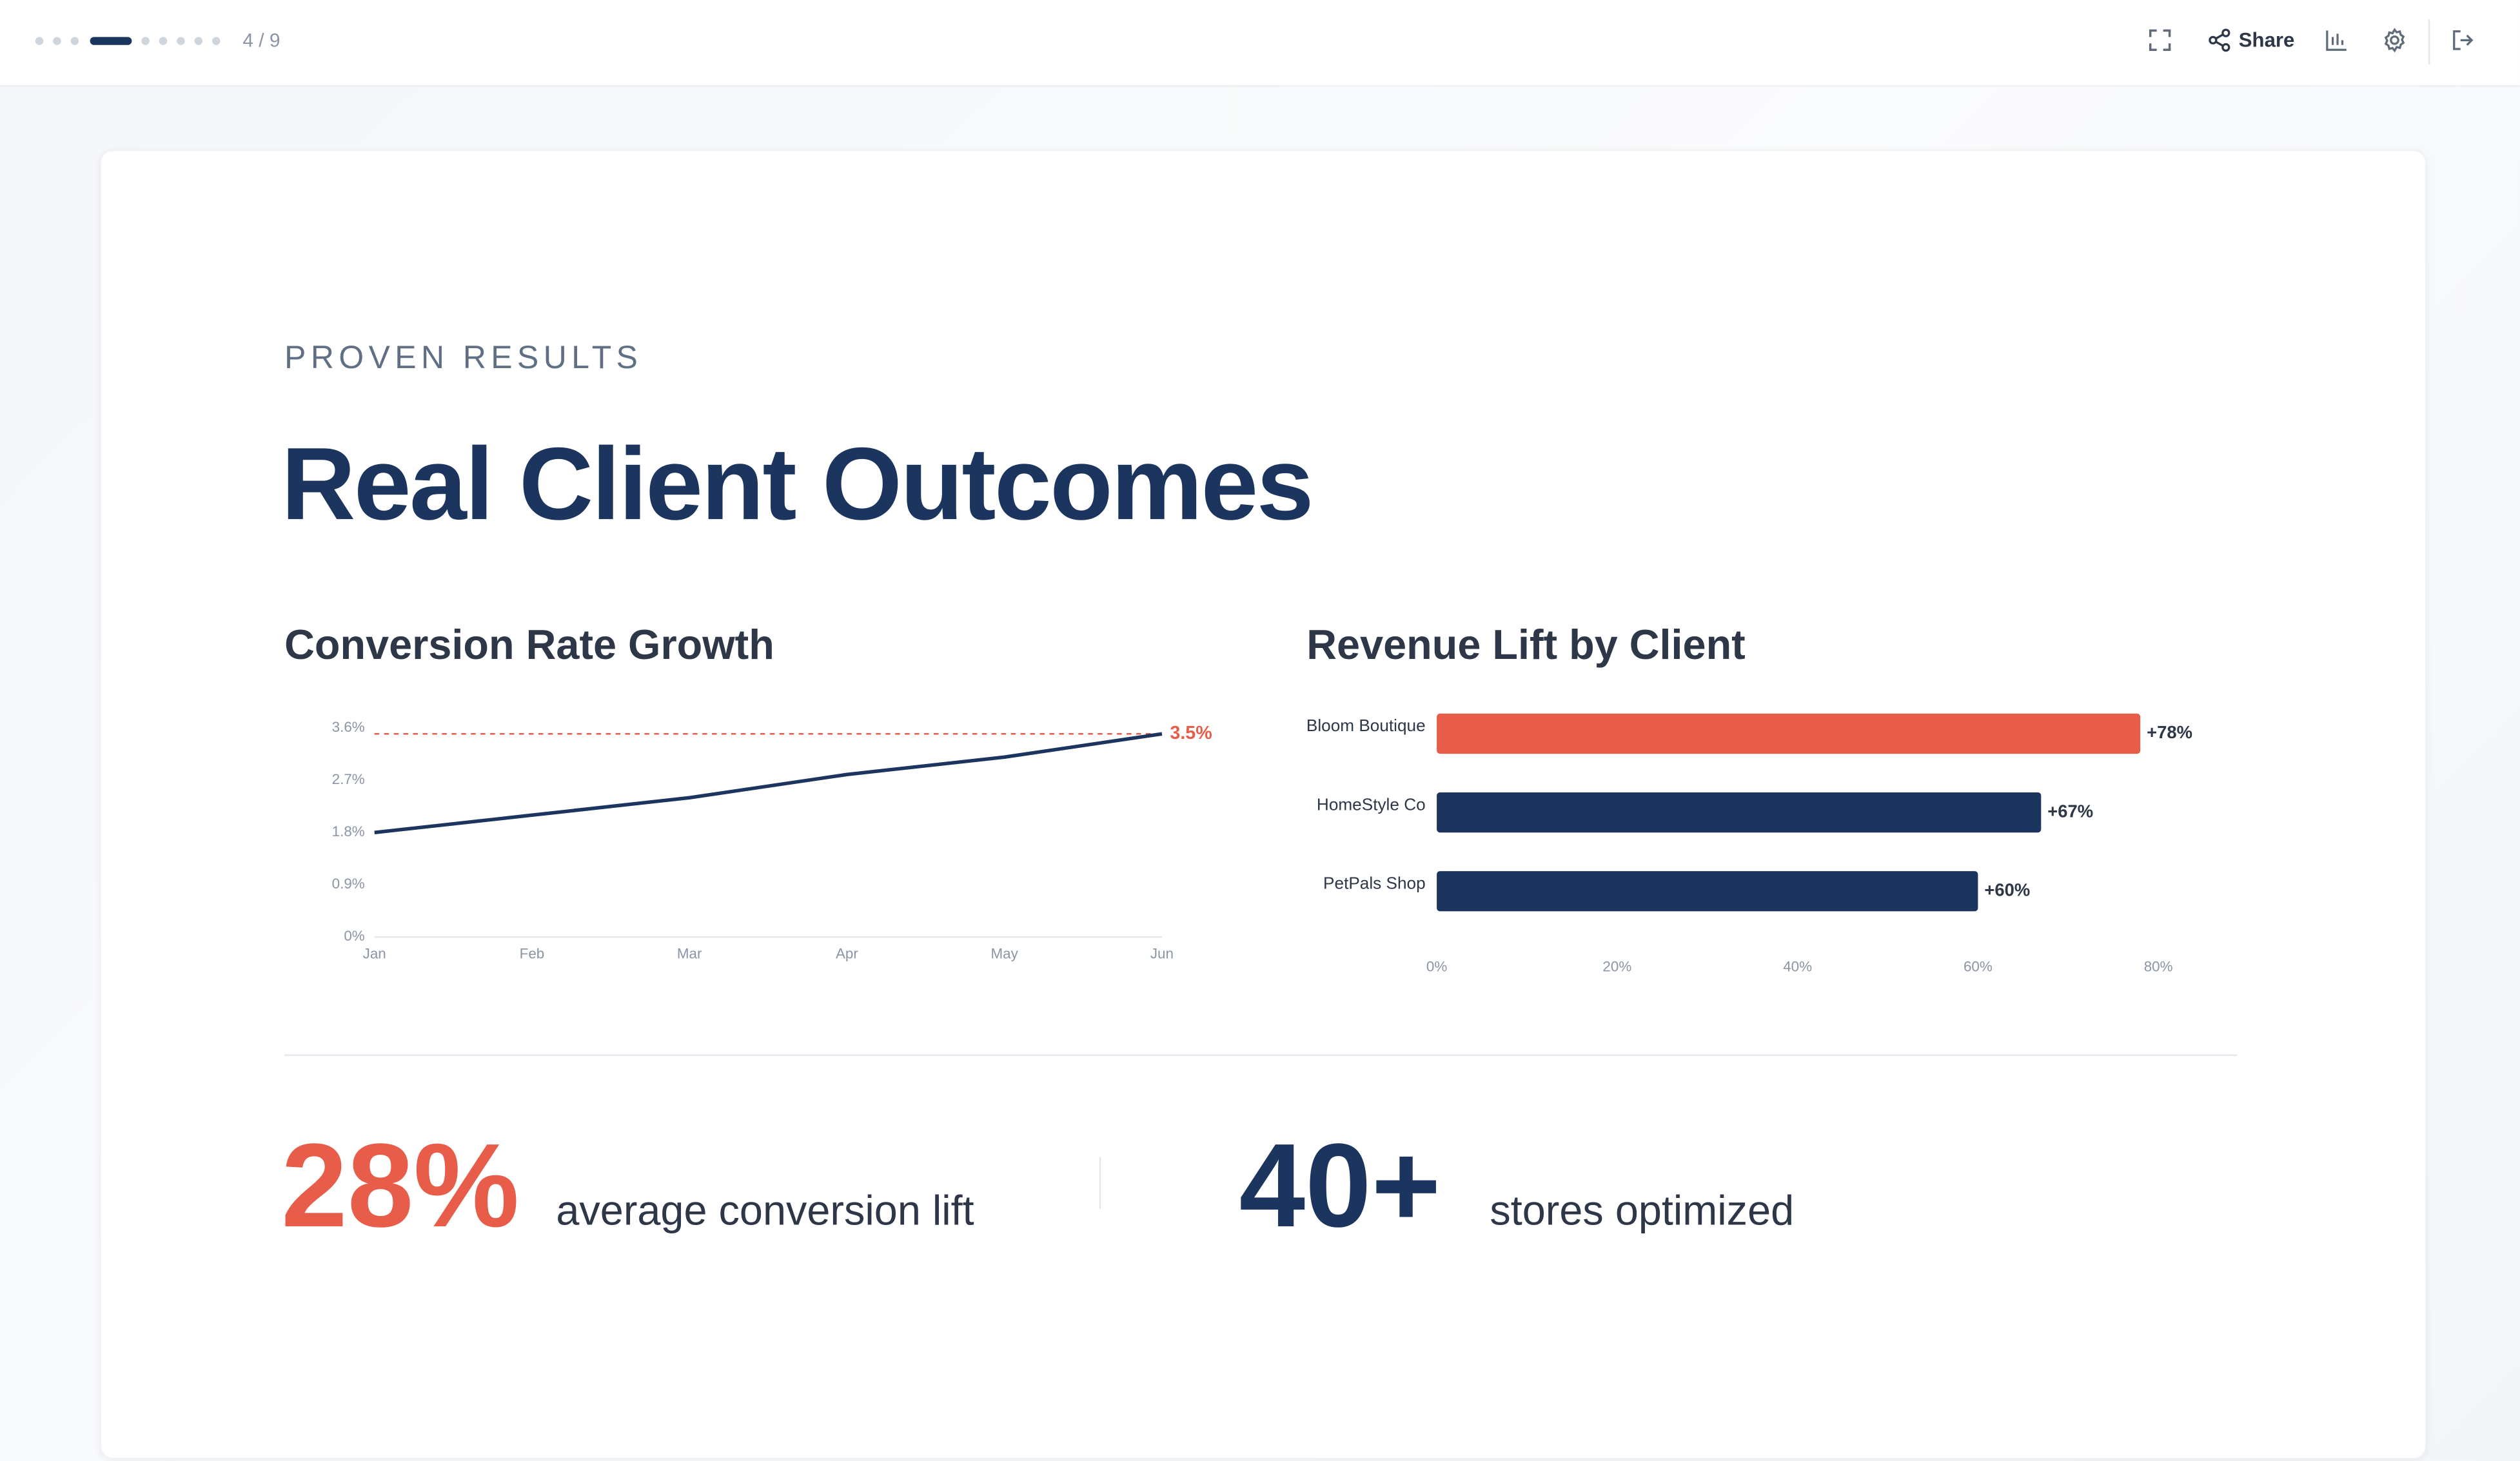 The height and width of the screenshot is (1461, 2520). I want to click on category-label: Bloom Boutique, so click(1366, 726).